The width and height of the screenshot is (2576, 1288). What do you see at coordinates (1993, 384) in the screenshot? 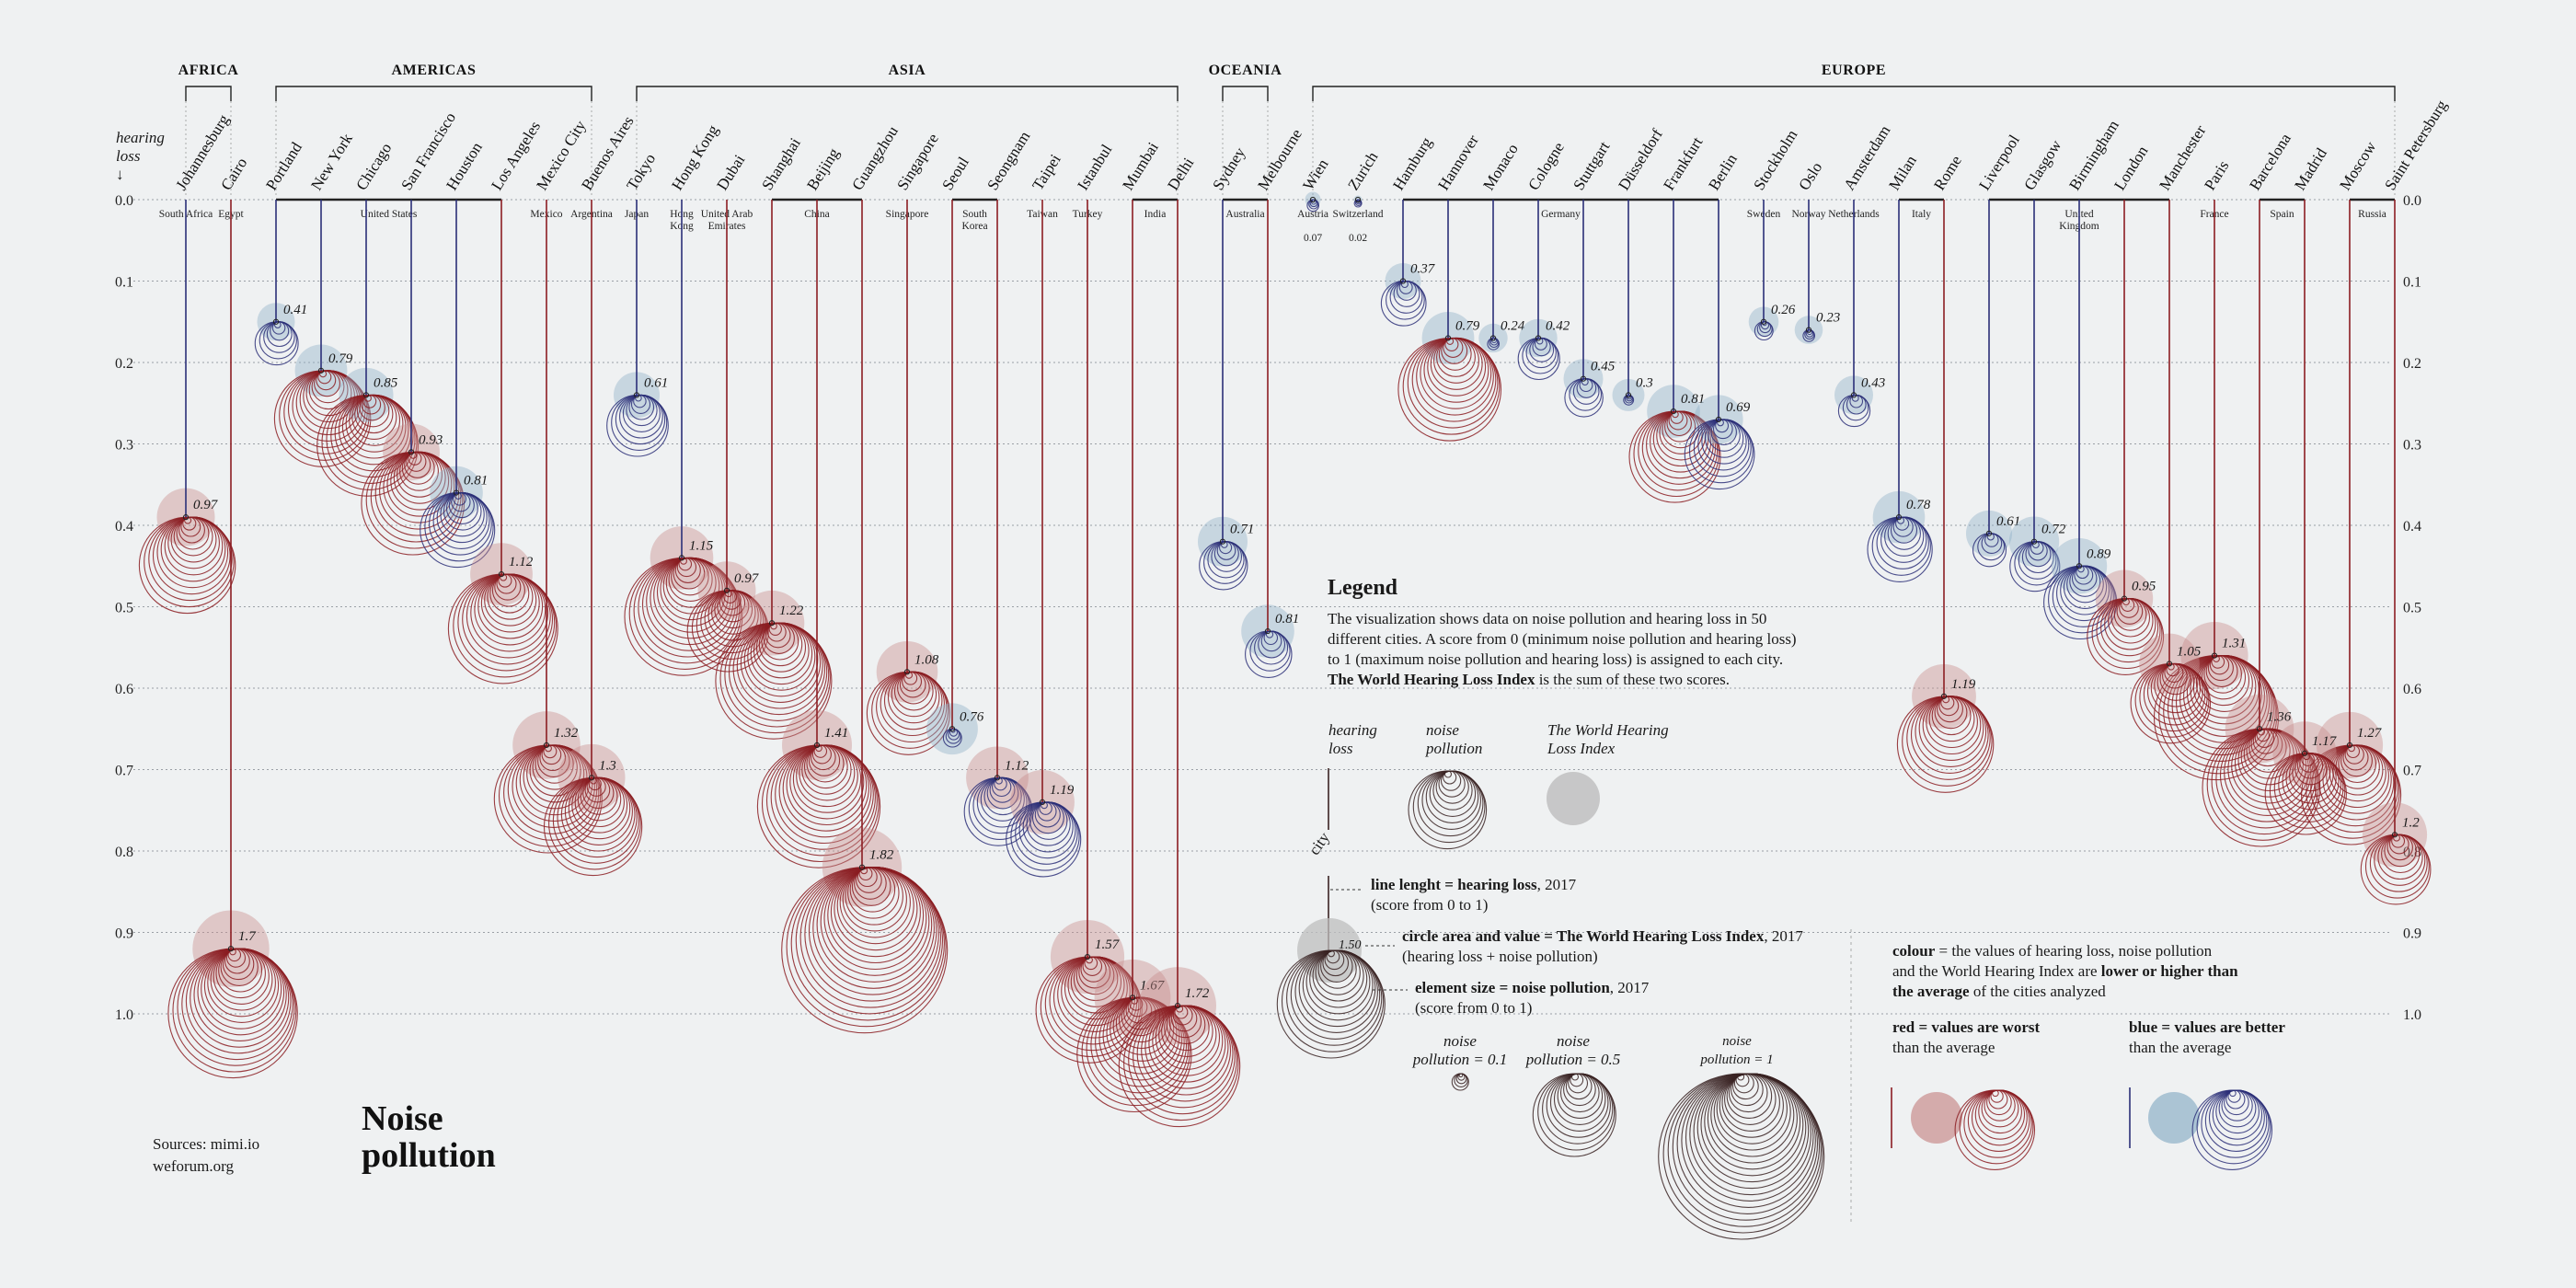
I see `city-liverpool: 0.61` at bounding box center [1993, 384].